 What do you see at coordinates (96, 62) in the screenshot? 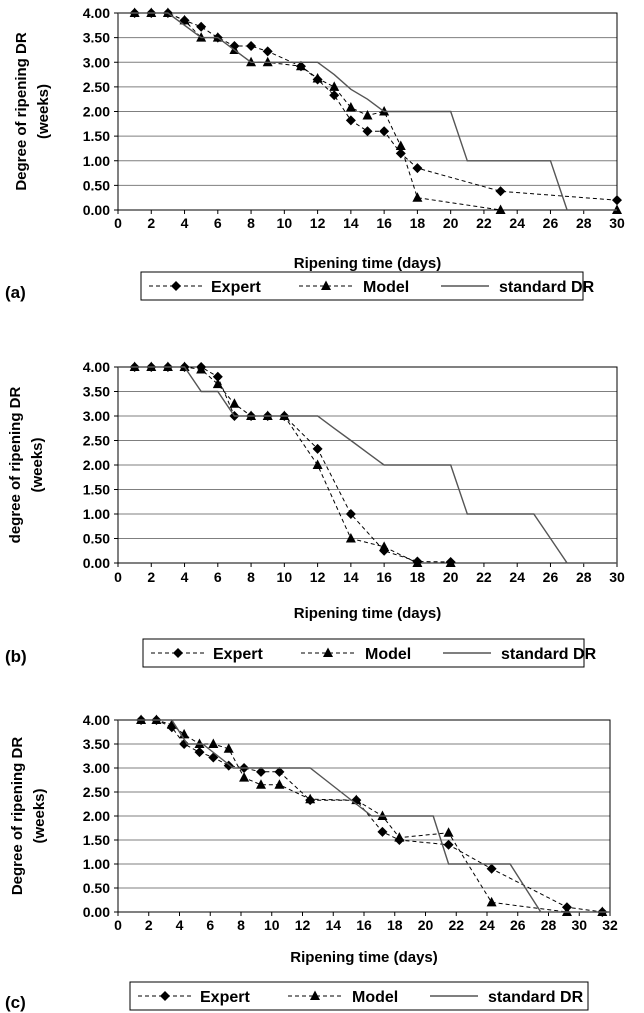
I see `y-tick-label: 3.00` at bounding box center [96, 62].